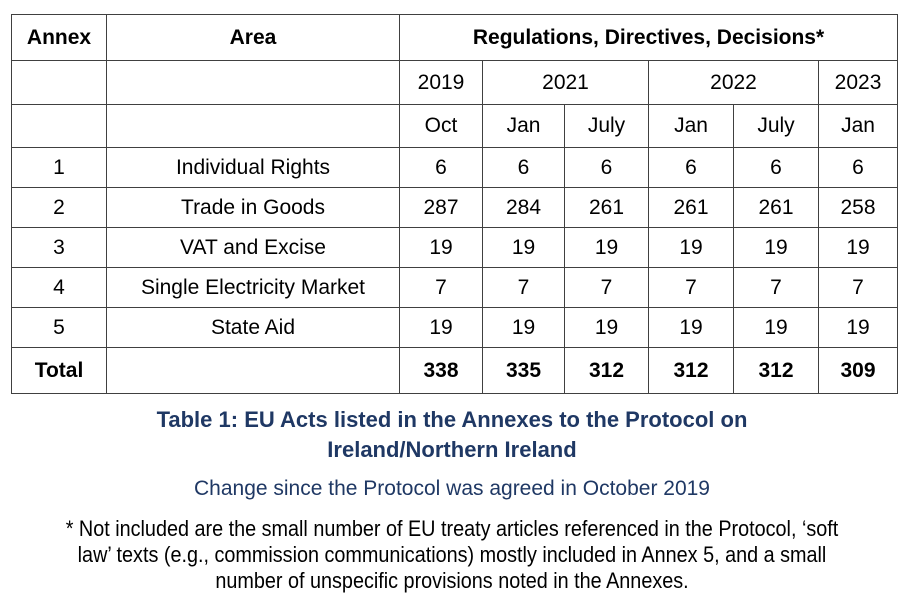  What do you see at coordinates (59, 207) in the screenshot?
I see `annex-number: 2` at bounding box center [59, 207].